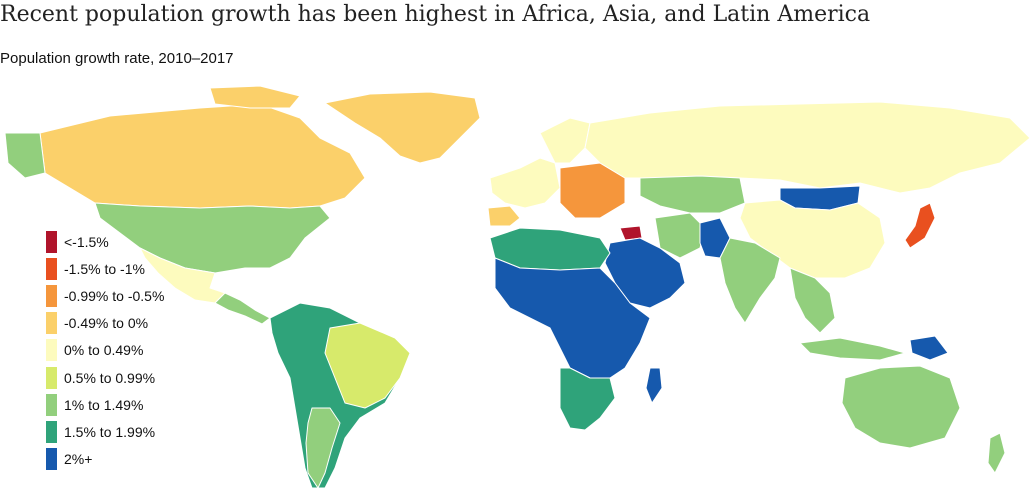 This screenshot has height=499, width=1034. What do you see at coordinates (645, 273) in the screenshot?
I see `region-middle-east` at bounding box center [645, 273].